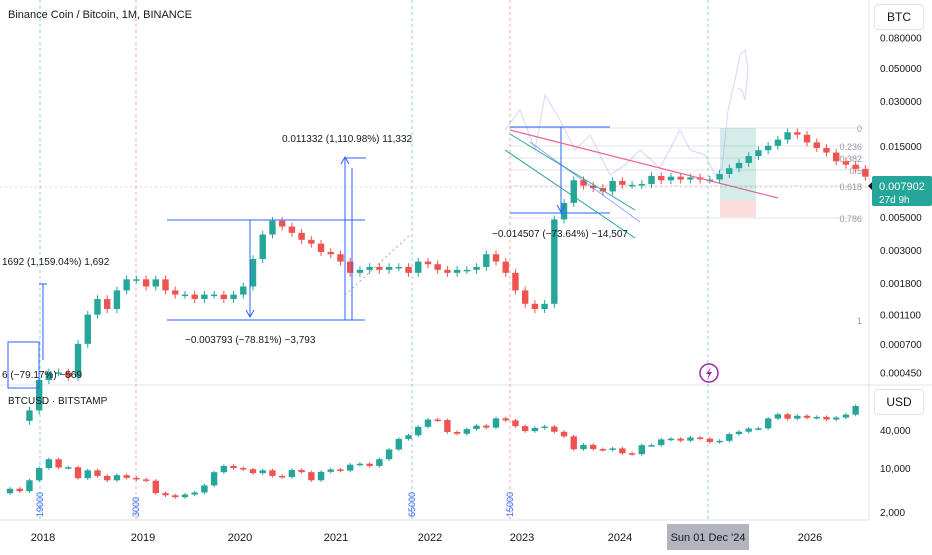  I want to click on label-drop-2022: −0.014507 (−73.64%) −14,507, so click(560, 234).